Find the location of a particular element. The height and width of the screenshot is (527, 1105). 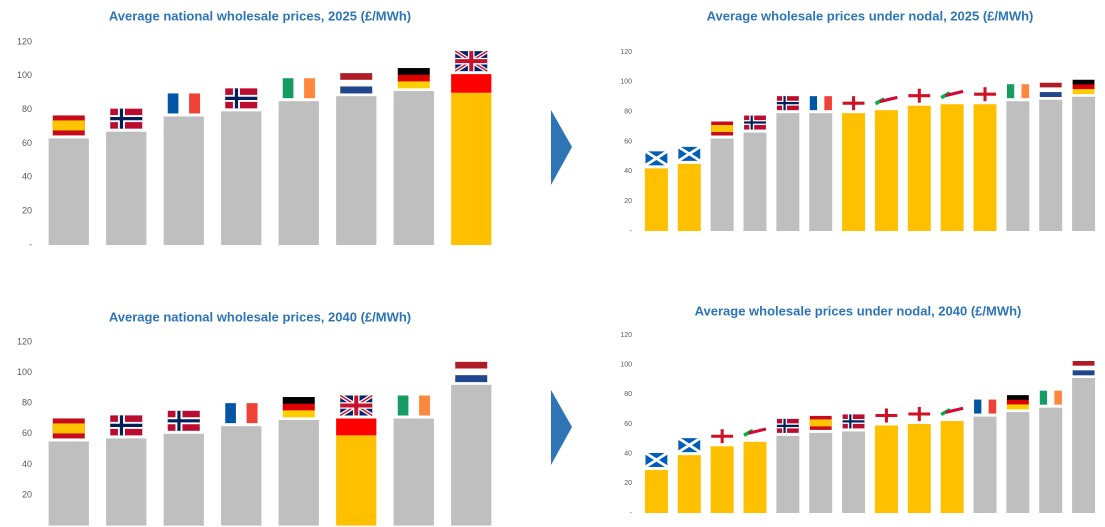

y-tick-label: 100 is located at coordinates (626, 82).